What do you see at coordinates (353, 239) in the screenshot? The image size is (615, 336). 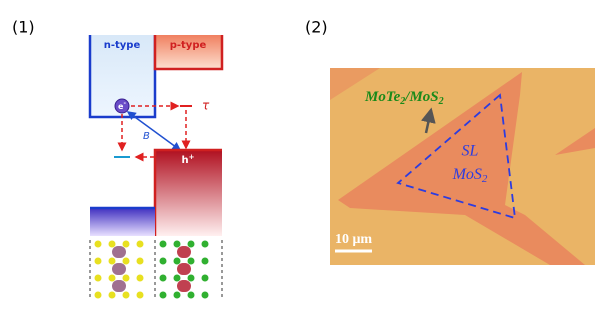 I see `scale-bar-label: 10 μm` at bounding box center [353, 239].